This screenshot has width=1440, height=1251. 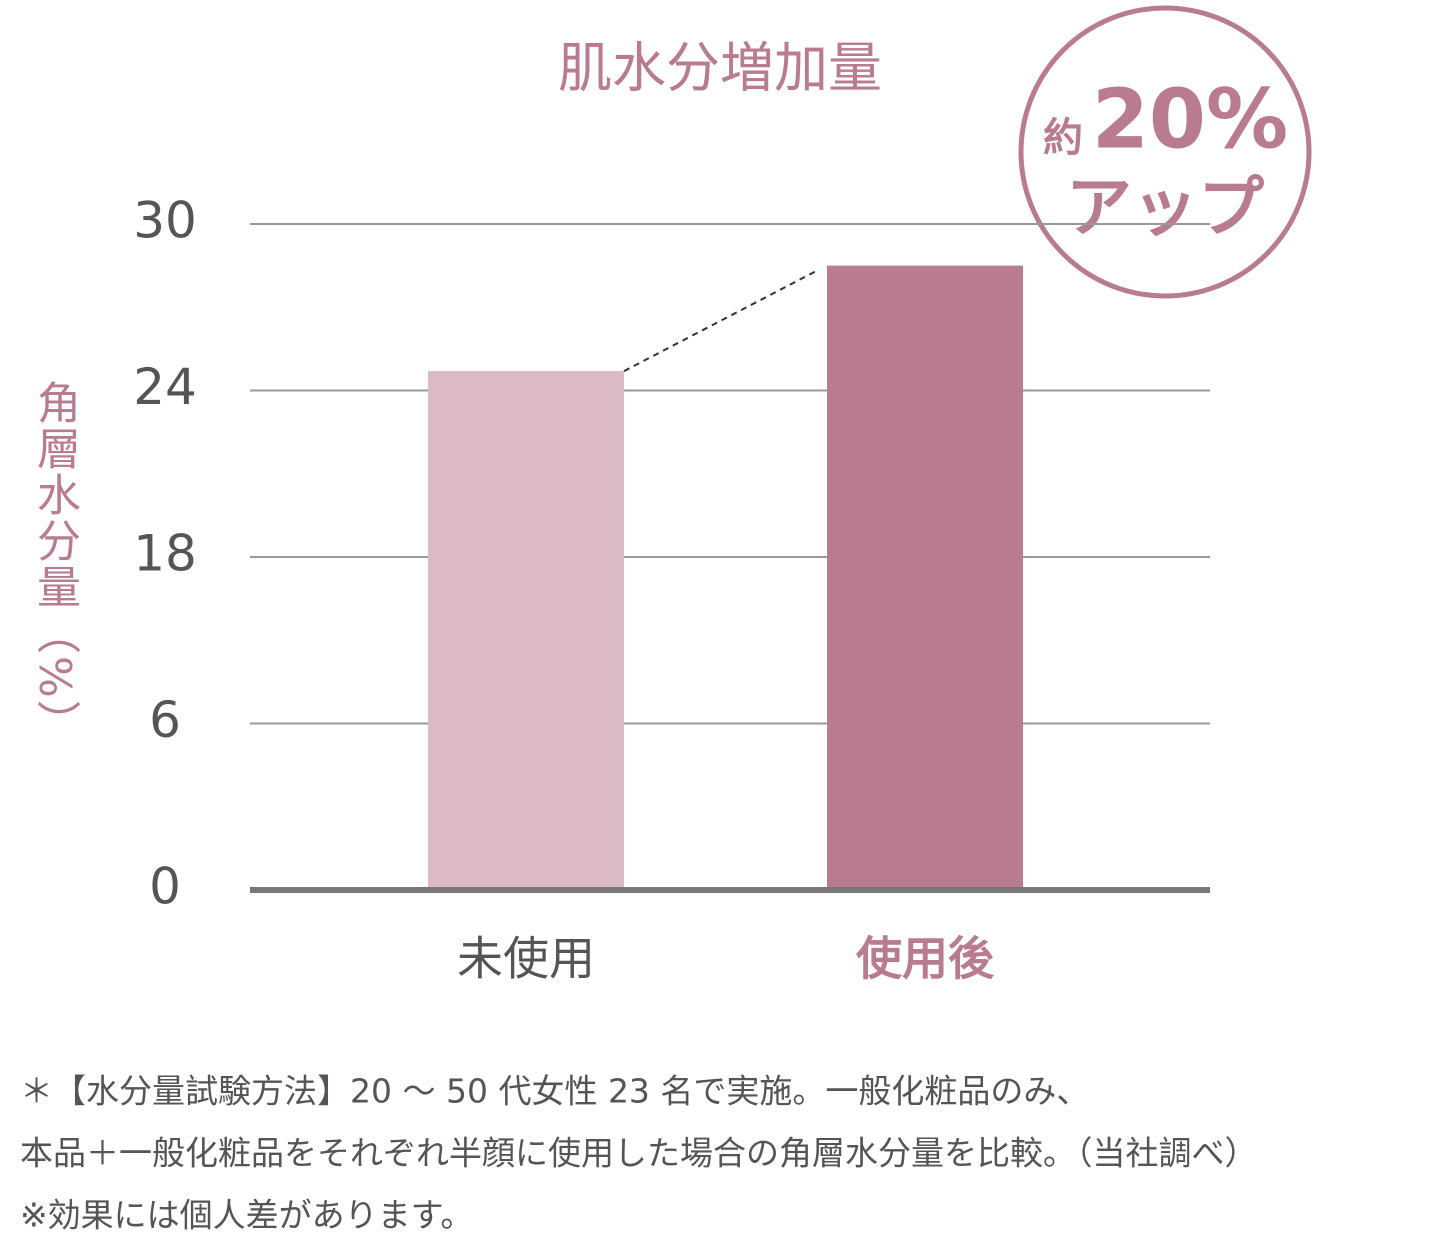 What do you see at coordinates (925, 959) in the screenshot?
I see `x-tick-label: 使用後` at bounding box center [925, 959].